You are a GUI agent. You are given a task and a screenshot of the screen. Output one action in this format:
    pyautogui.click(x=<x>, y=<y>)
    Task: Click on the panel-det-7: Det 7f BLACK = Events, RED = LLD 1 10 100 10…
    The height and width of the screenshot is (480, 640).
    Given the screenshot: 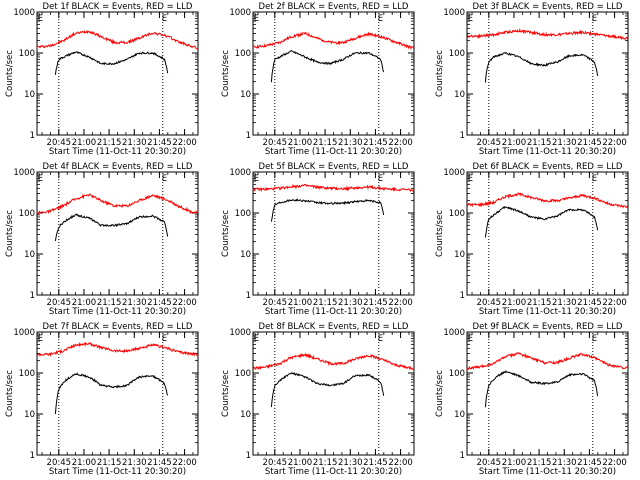 What is the action you would take?
    pyautogui.click(x=102, y=399)
    